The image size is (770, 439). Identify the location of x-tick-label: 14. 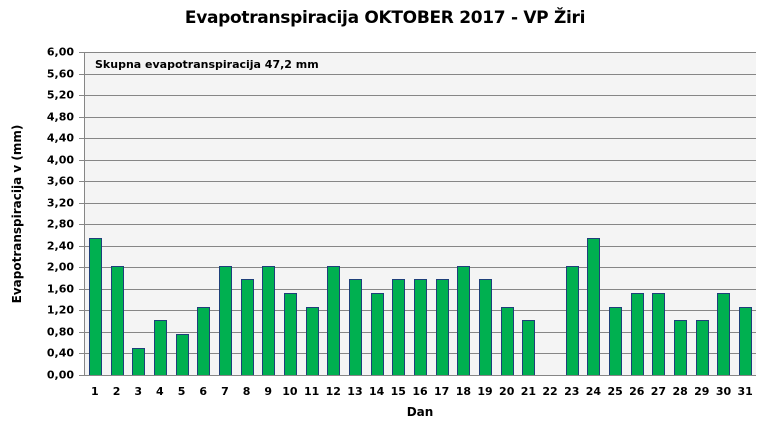
(376, 391).